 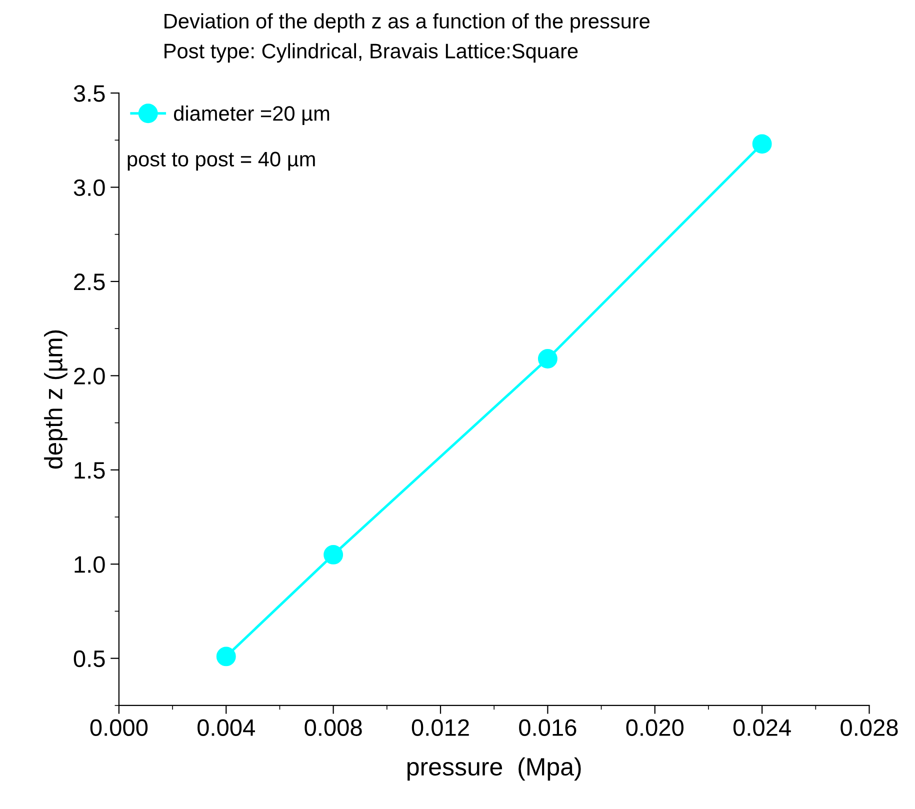 I want to click on x-tick-label: 0.016, so click(x=547, y=727).